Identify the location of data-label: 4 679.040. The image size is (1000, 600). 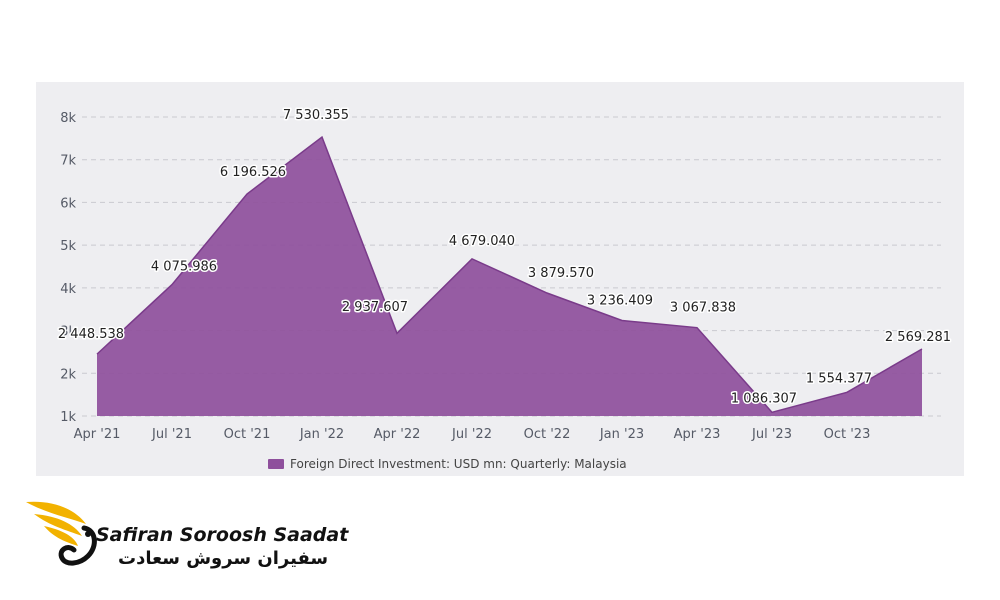
(482, 241).